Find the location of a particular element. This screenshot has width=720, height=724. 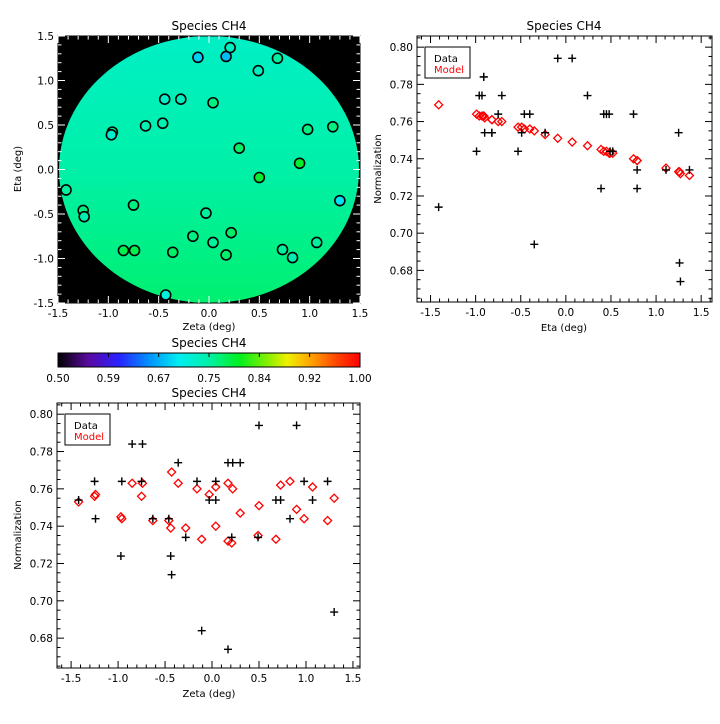

colorbar-tick-label: 0.67 is located at coordinates (158, 379).